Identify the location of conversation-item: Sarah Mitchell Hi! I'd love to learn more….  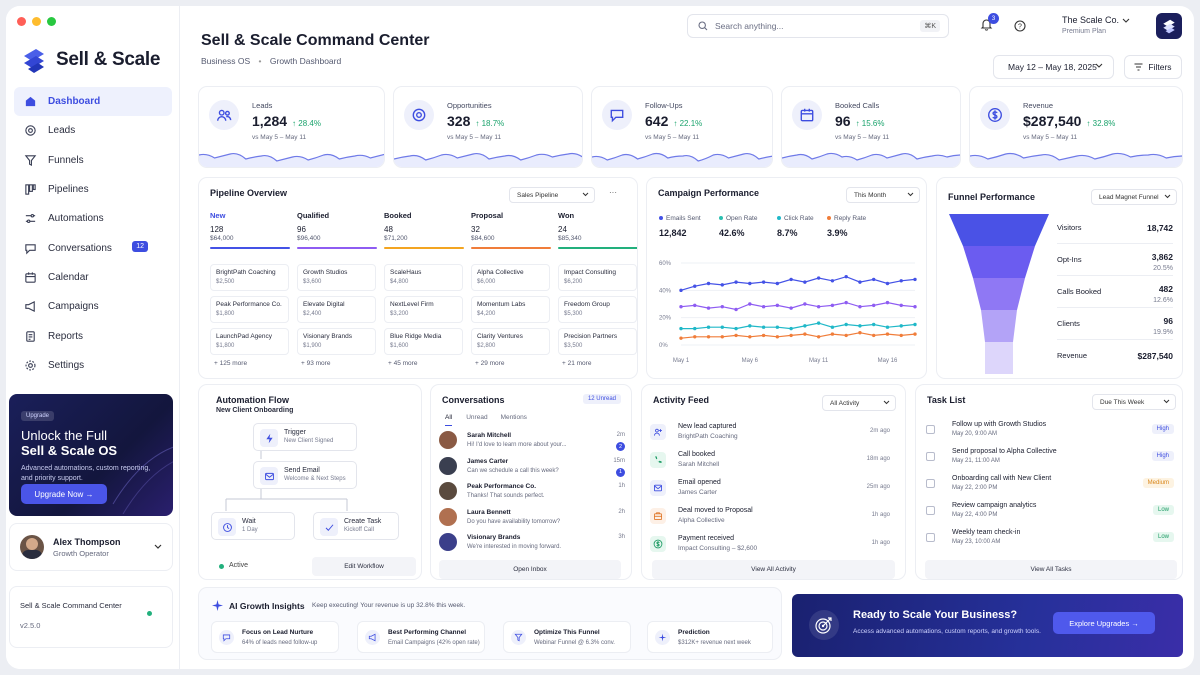
(532, 441).